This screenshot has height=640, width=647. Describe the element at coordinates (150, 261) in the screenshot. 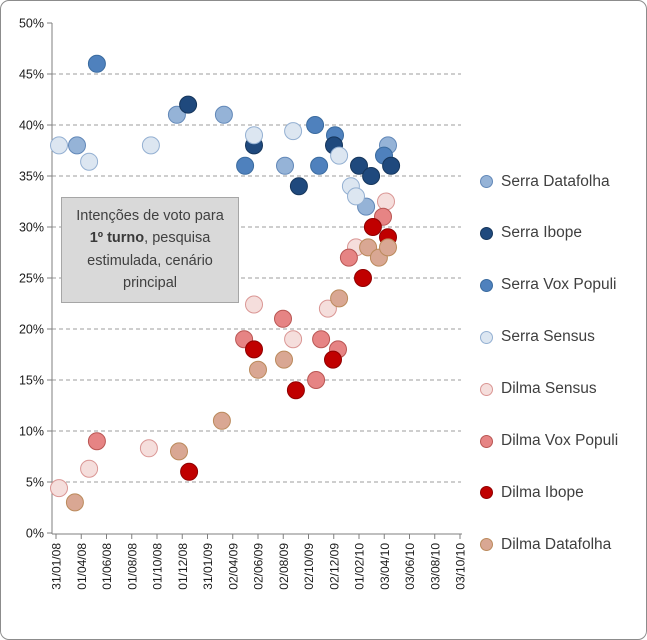

I see `annotation-text-suffix: , pesquisa estimulada, cenário principal` at that location.